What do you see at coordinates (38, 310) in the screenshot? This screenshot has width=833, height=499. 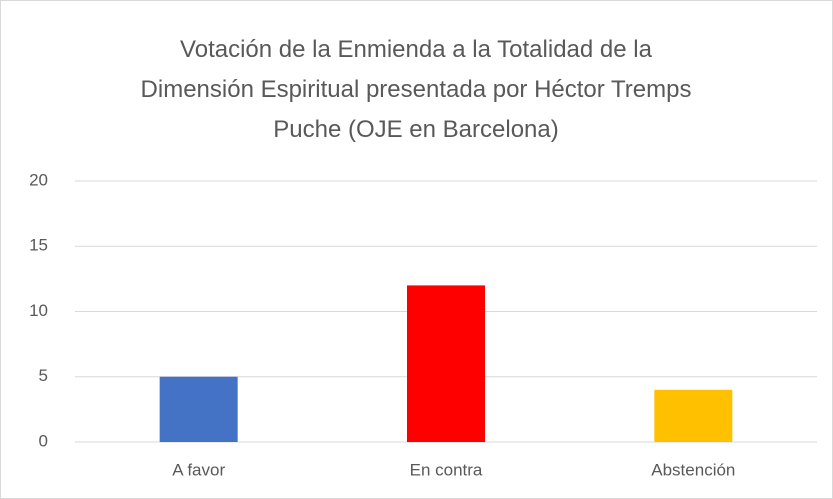 I see `y-tick-label: 10` at bounding box center [38, 310].